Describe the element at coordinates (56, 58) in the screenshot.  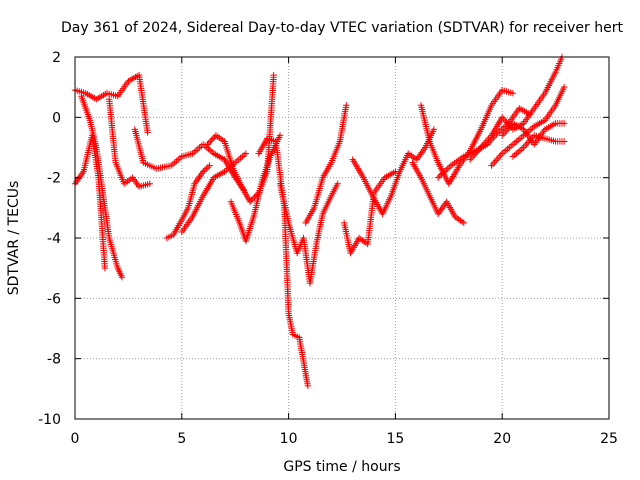
I see `y-tick-label: 2` at that location.